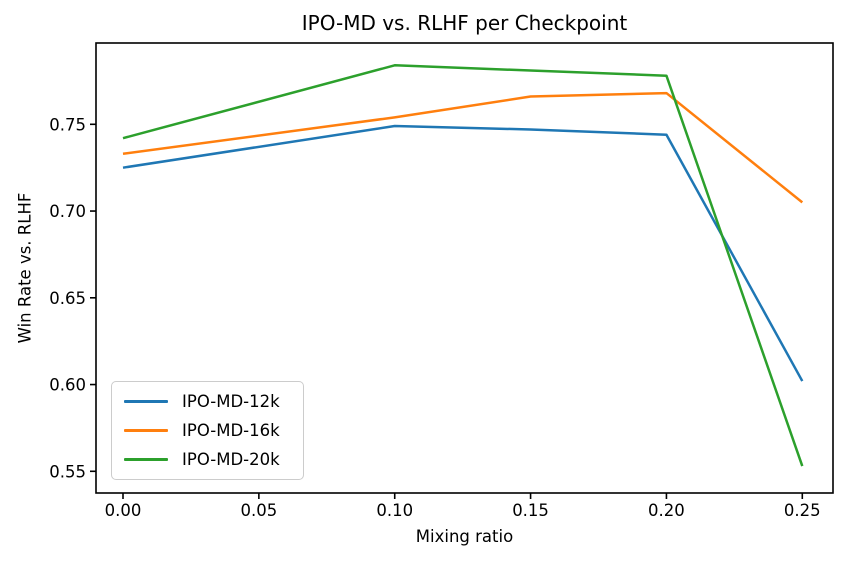  I want to click on y-tick-label: 0.75, so click(67, 124).